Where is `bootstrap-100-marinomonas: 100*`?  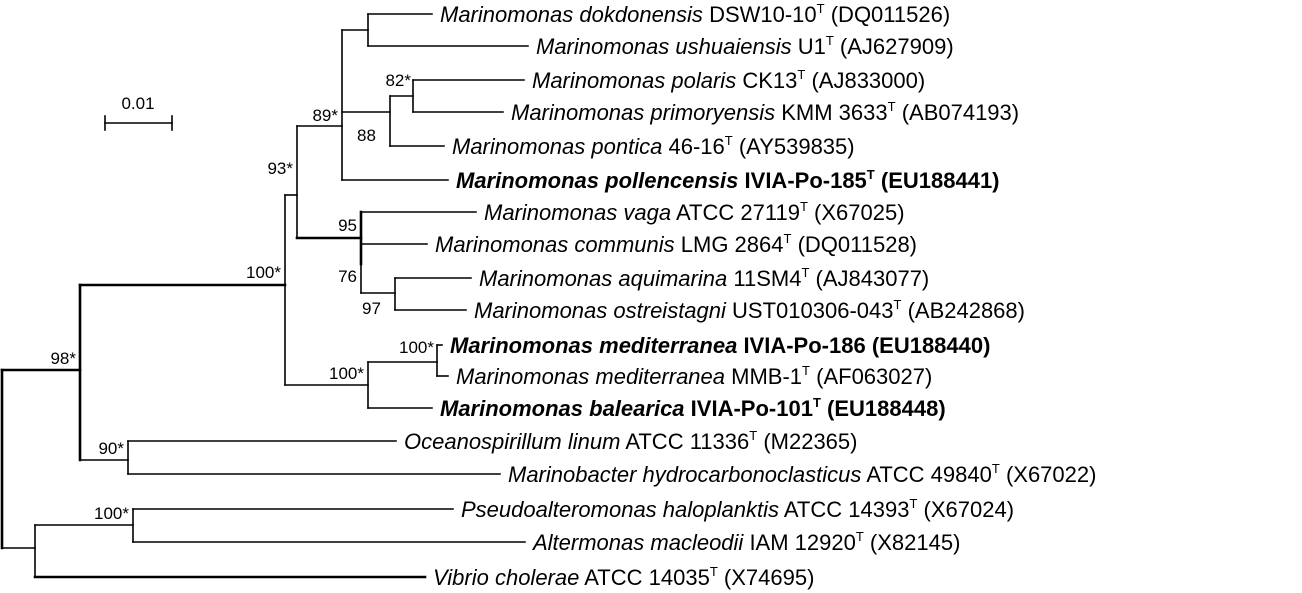
bootstrap-100-marinomonas: 100* is located at coordinates (263, 272).